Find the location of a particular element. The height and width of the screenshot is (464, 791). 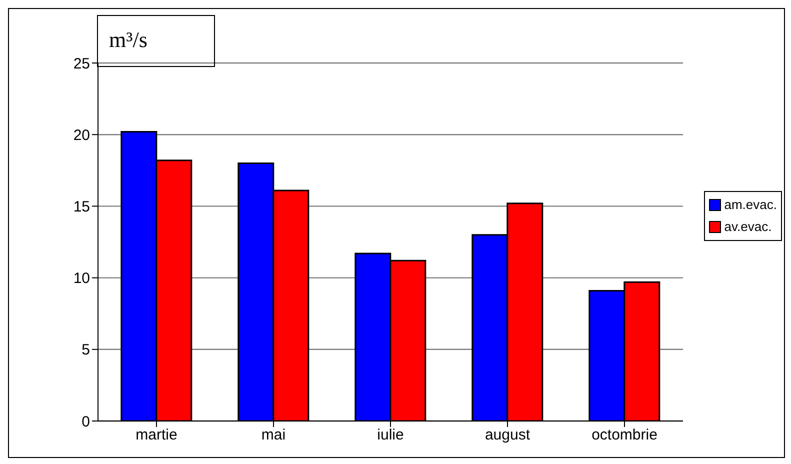

x-tick-label: martie is located at coordinates (157, 435).